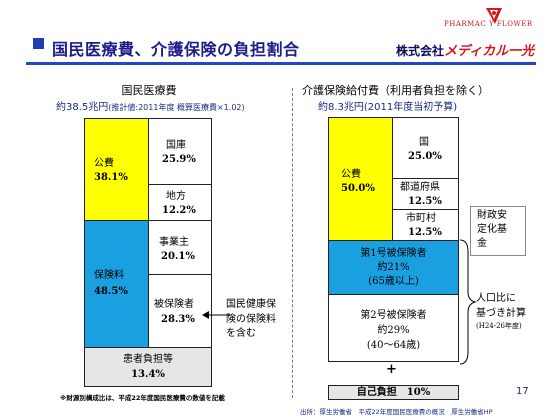 Image resolution: width=560 pixels, height=420 pixels. What do you see at coordinates (482, 243) in the screenshot?
I see `zaisei-line-3: 金` at bounding box center [482, 243].